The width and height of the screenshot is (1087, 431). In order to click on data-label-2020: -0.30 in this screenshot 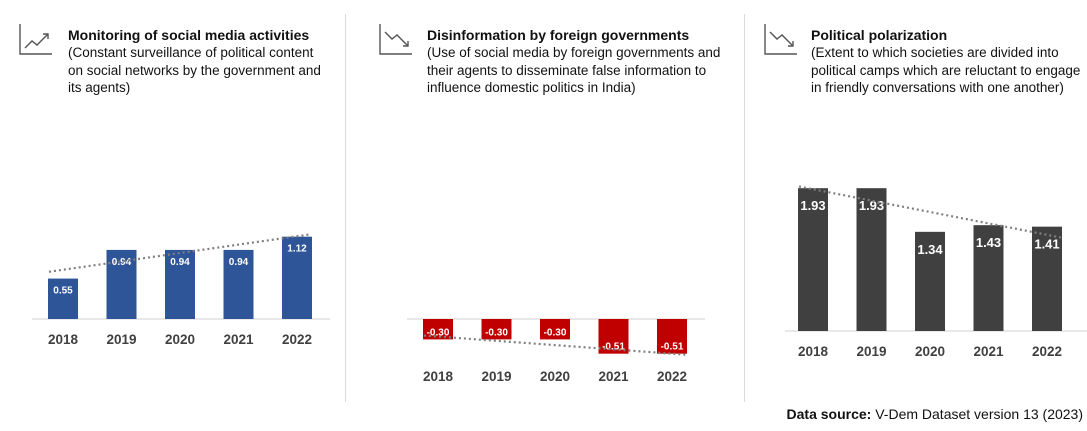, I will do `click(555, 332)`.